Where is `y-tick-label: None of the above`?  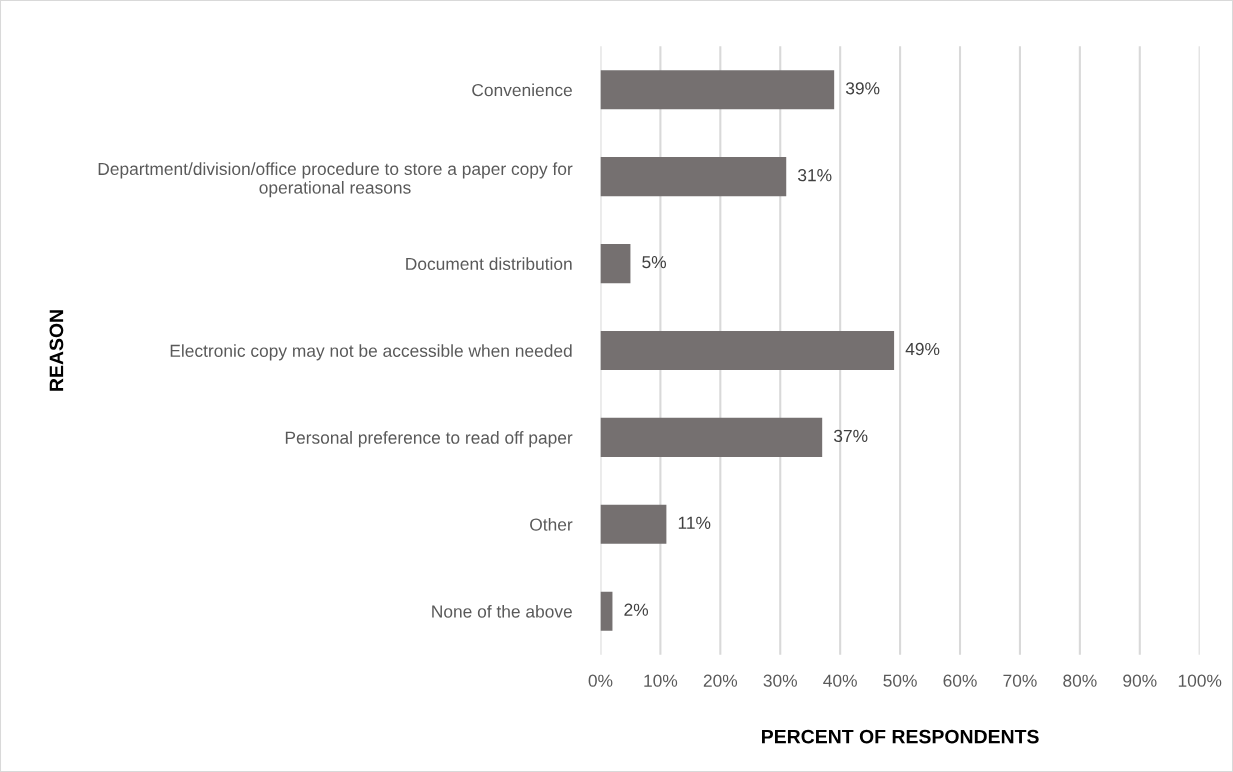
y-tick-label: None of the above is located at coordinates (502, 611).